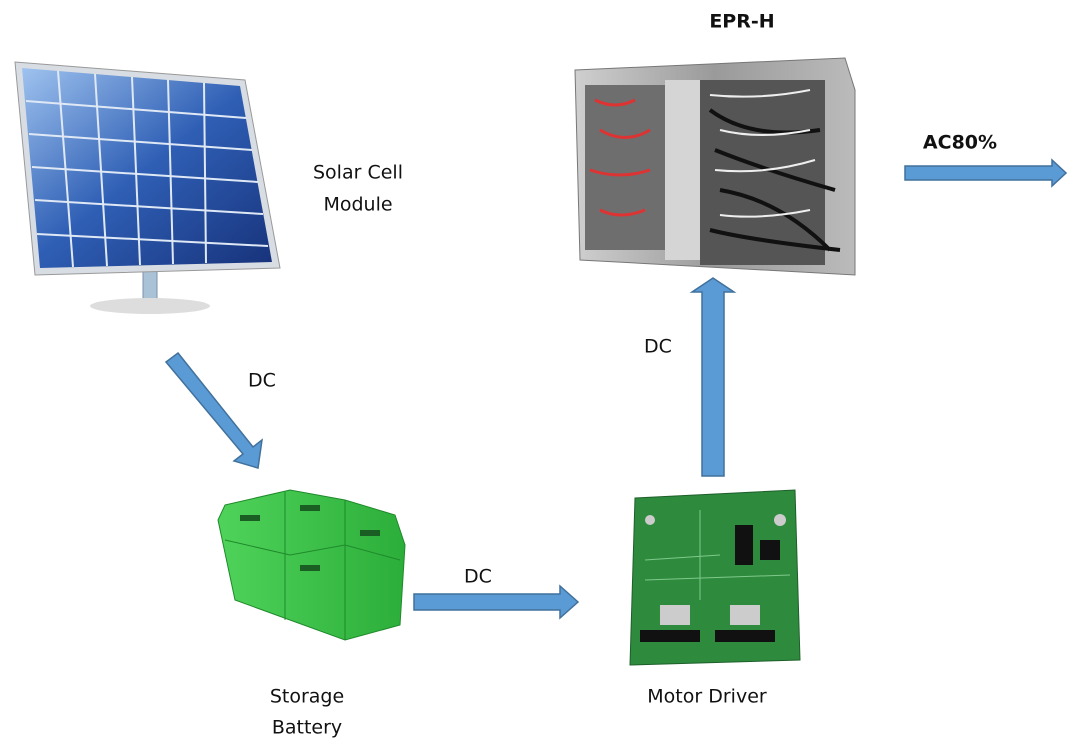 This screenshot has width=1067, height=740. What do you see at coordinates (715, 166) in the screenshot?
I see `epr-h-icon` at bounding box center [715, 166].